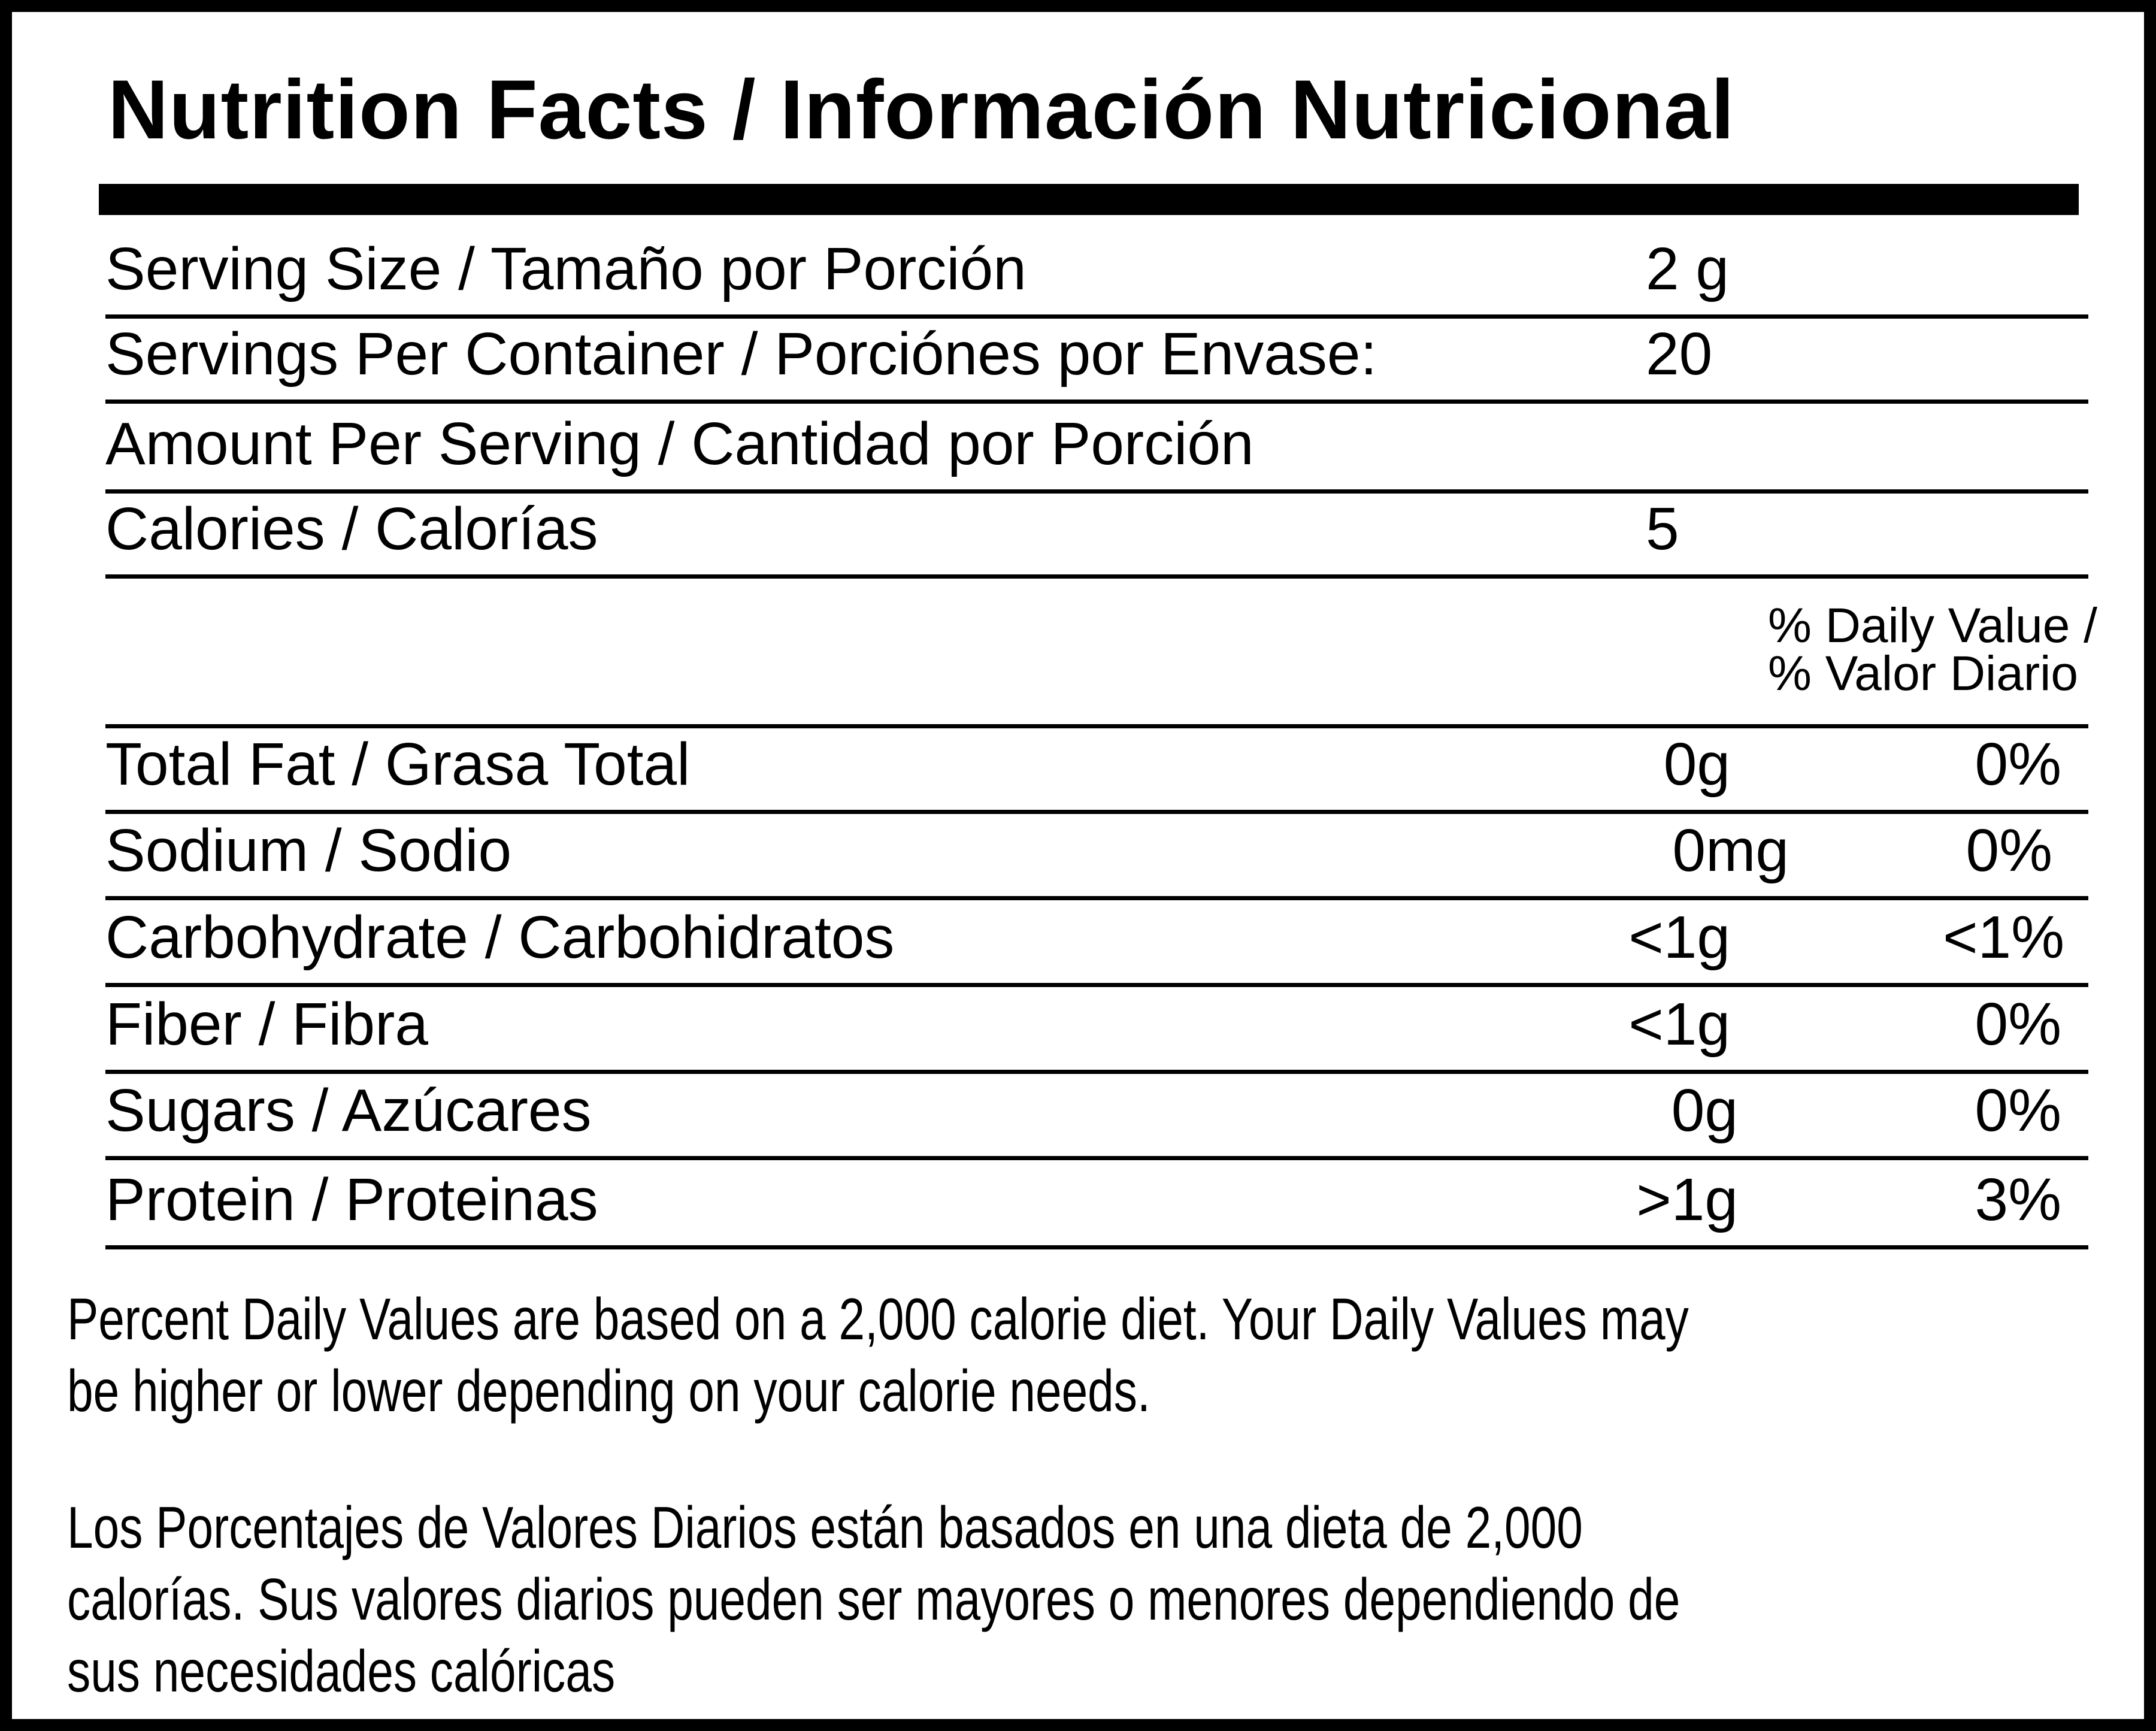  Describe the element at coordinates (1688, 268) in the screenshot. I see `serving-size-value: 2 g` at that location.